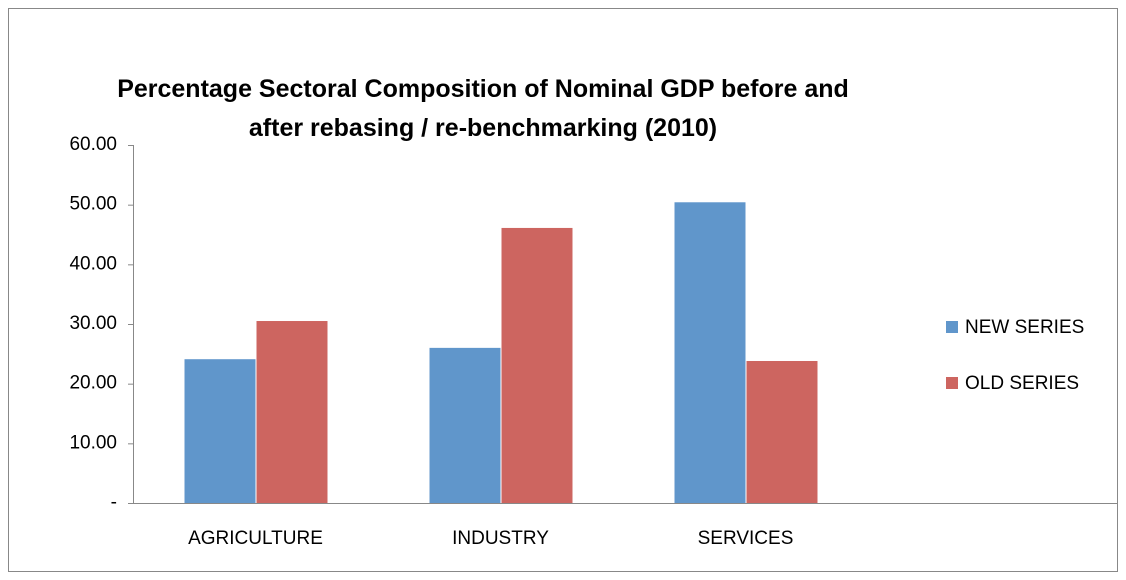  Describe the element at coordinates (93, 204) in the screenshot. I see `y-tick-label: 50.00` at that location.